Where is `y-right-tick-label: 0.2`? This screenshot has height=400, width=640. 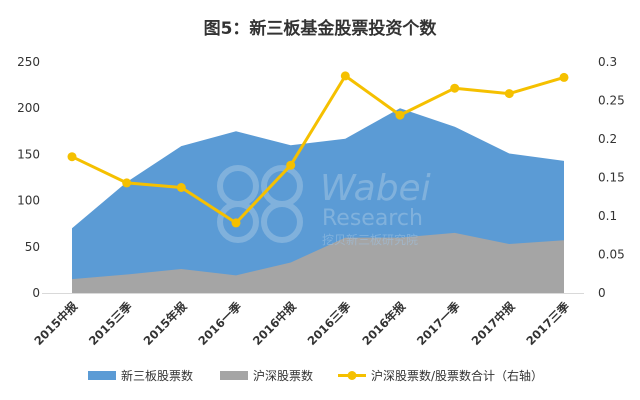
y-right-tick-label: 0.2 is located at coordinates (607, 139).